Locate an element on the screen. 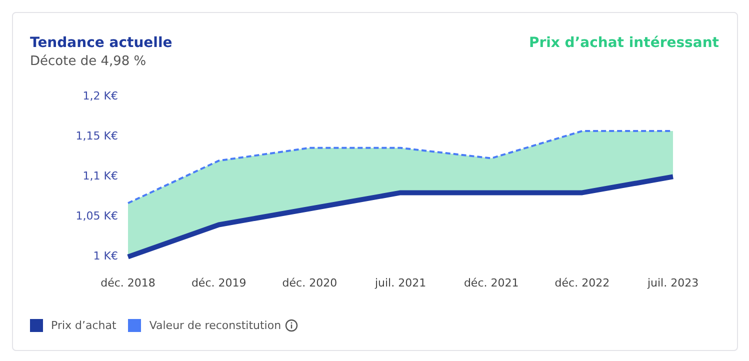 This screenshot has height=361, width=749. y-tick-label: 1,15 K€ is located at coordinates (97, 136).